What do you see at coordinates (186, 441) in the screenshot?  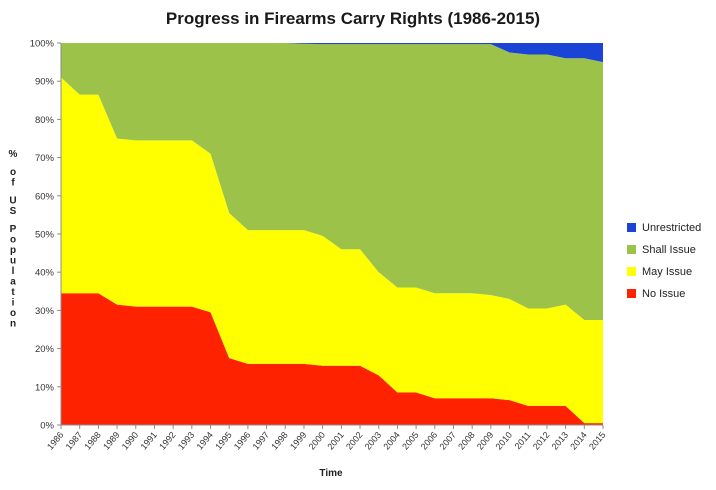 I see `x-tick-label: 1993` at bounding box center [186, 441].